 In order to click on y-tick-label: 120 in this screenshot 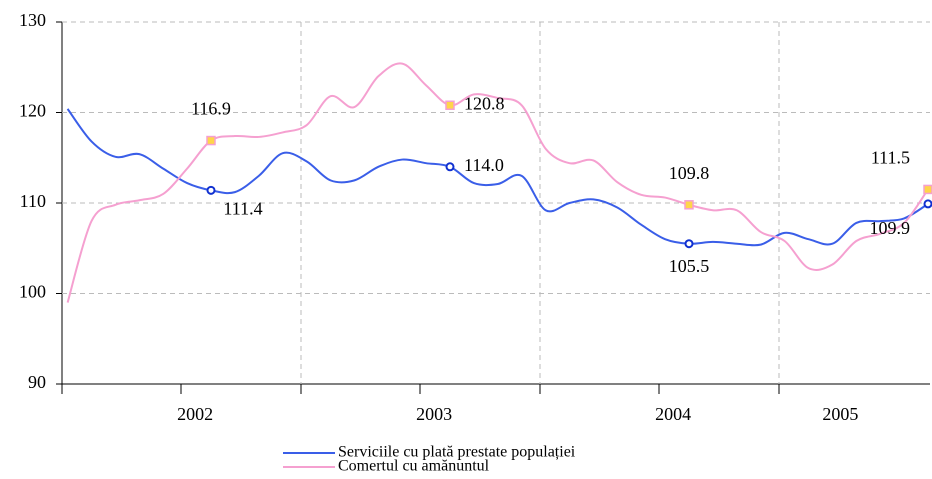, I will do `click(32, 111)`.